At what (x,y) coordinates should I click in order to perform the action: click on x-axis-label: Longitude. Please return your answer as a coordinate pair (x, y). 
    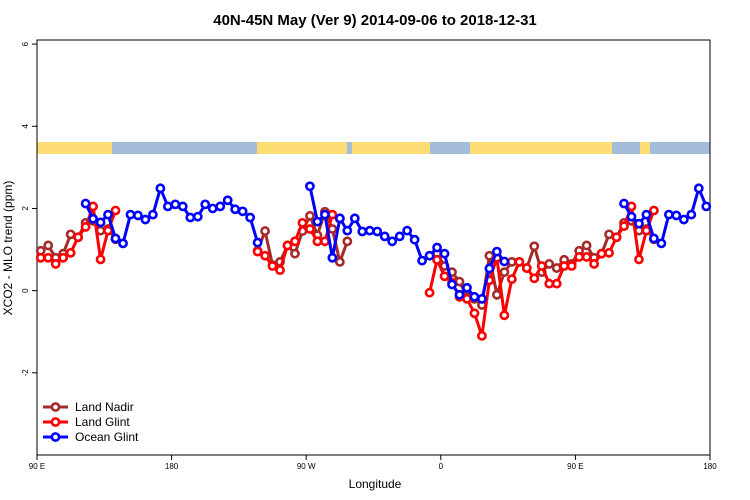
    Looking at the image, I should click on (375, 484).